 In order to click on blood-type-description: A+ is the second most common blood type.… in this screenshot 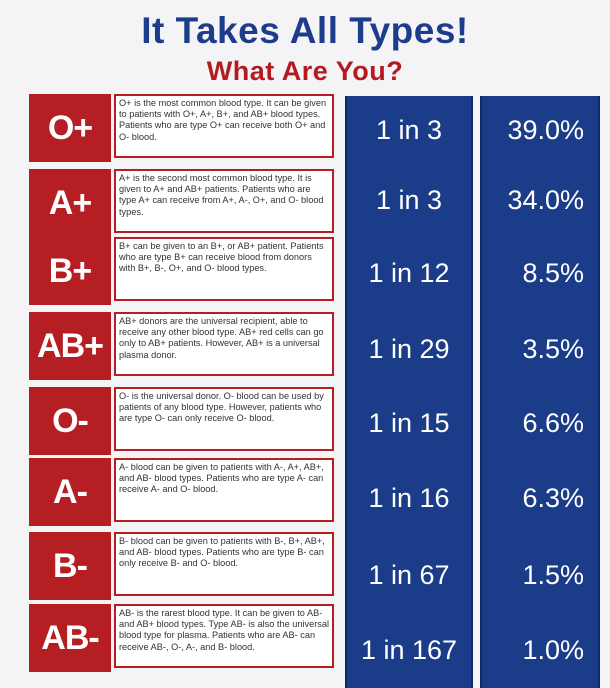, I will do `click(224, 201)`.